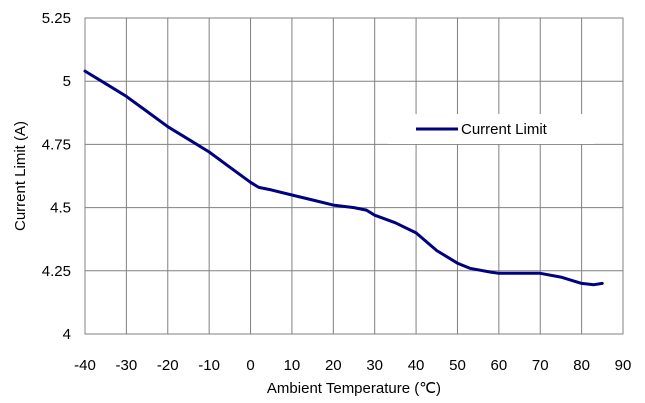 The height and width of the screenshot is (403, 645). What do you see at coordinates (56, 176) in the screenshot?
I see `y-axis-tick-labels: 4 4.25 4.5 4.75 5 5.25` at bounding box center [56, 176].